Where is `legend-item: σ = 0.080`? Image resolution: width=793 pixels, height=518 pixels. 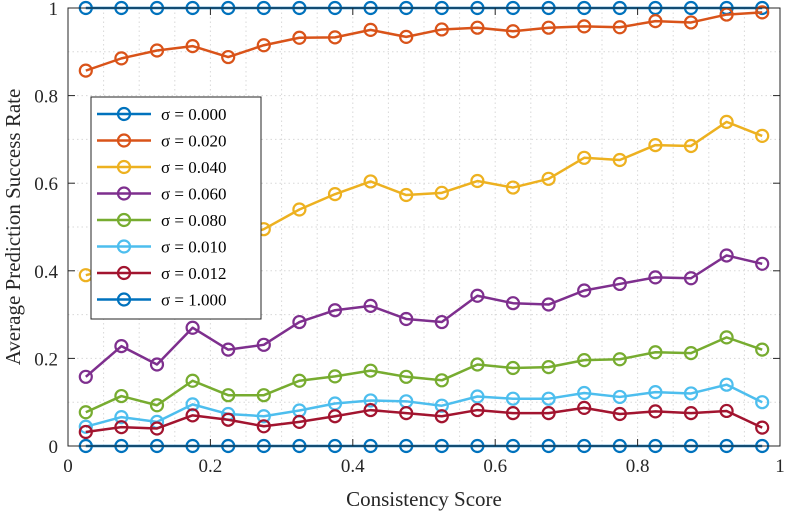
legend-item: σ = 0.080 is located at coordinates (162, 220).